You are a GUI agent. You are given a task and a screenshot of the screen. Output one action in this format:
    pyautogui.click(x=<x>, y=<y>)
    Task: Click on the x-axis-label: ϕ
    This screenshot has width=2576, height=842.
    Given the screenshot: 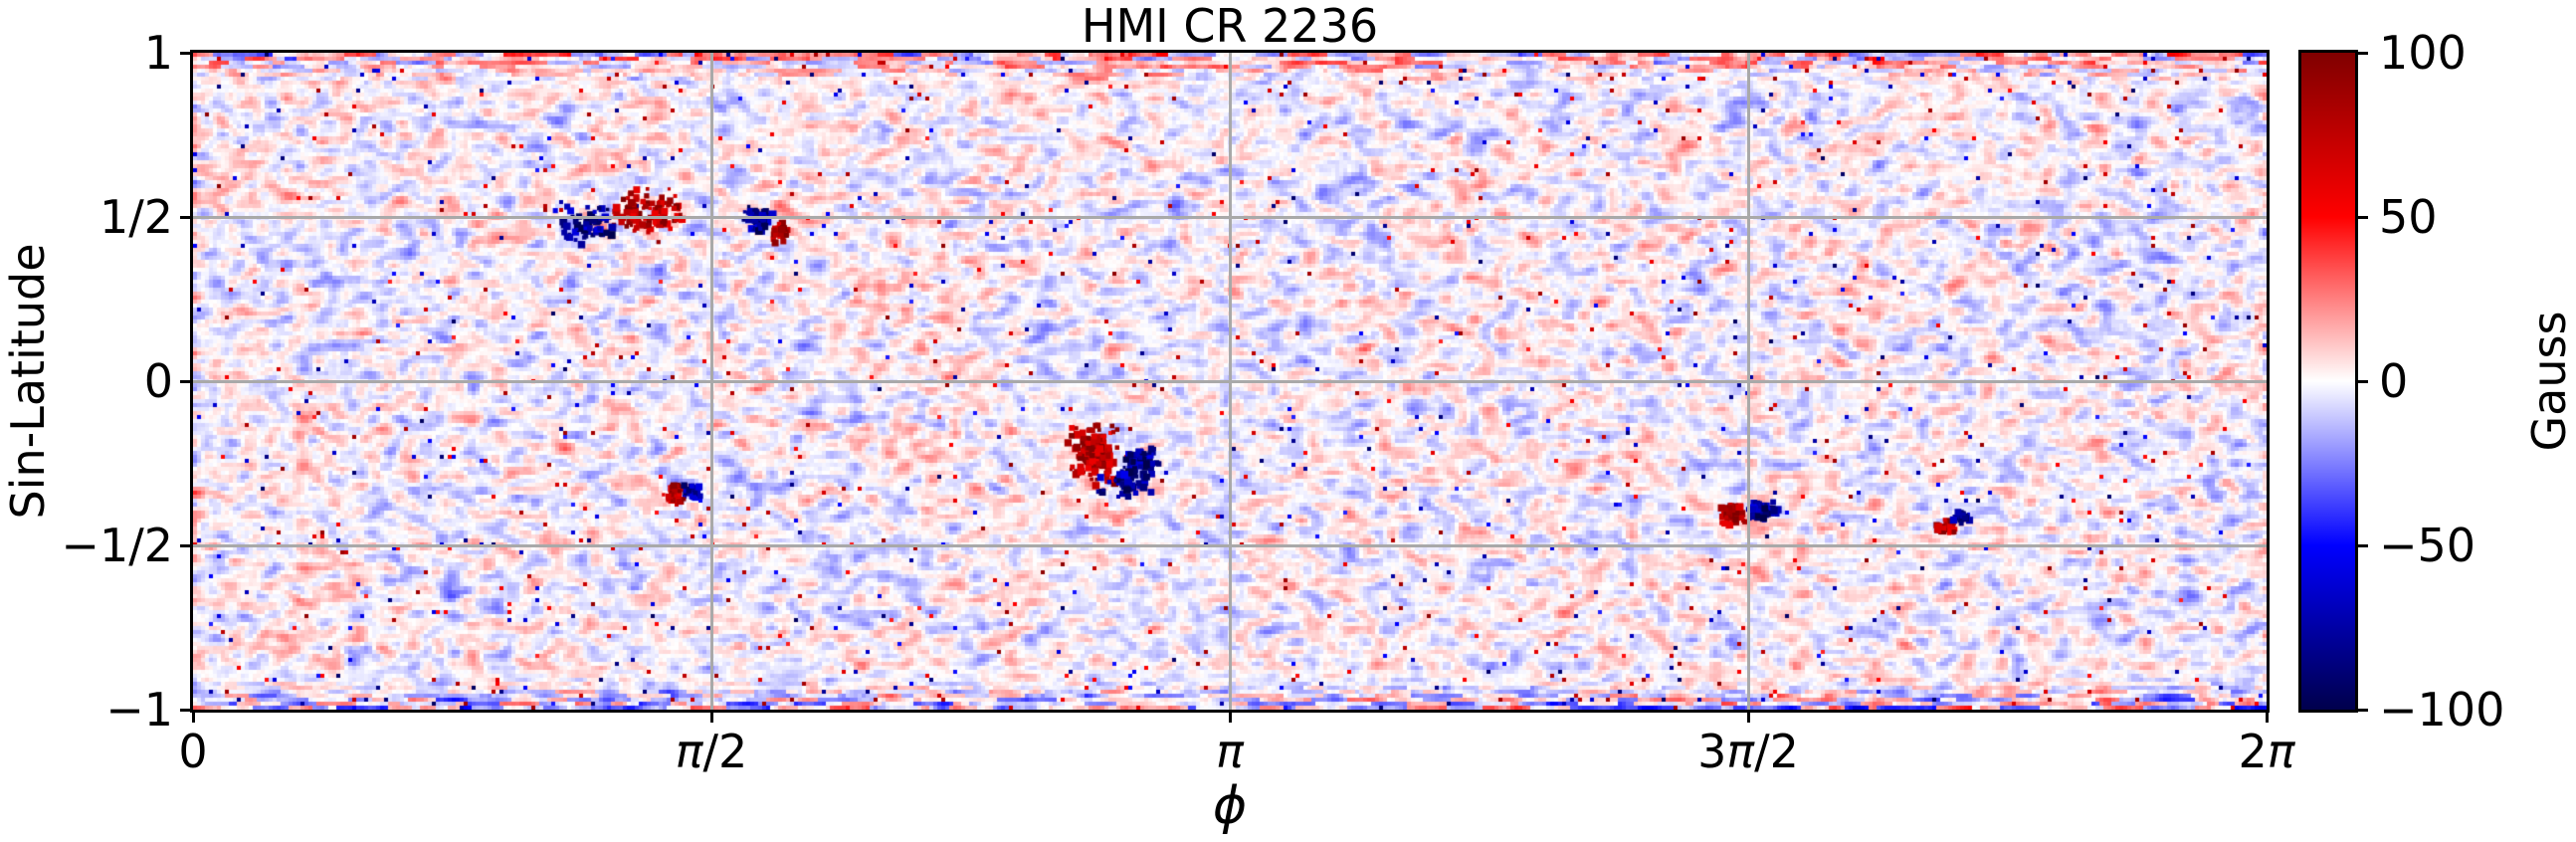 What is the action you would take?
    pyautogui.click(x=1230, y=806)
    